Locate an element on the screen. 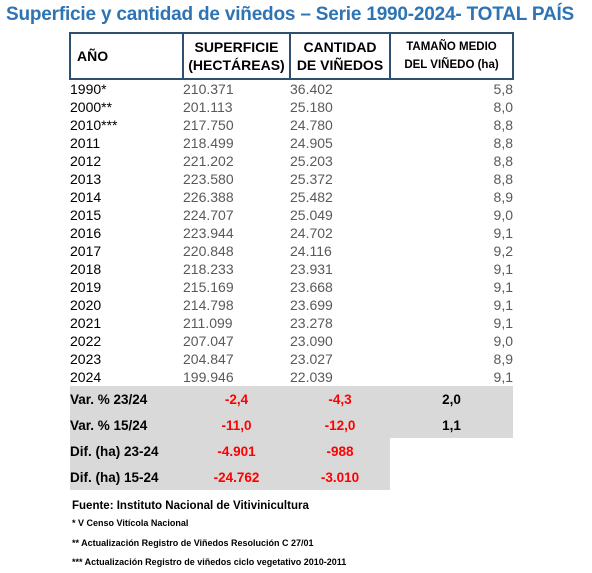  table-row: 2011 218.499 24.905 8,8 is located at coordinates (291, 143).